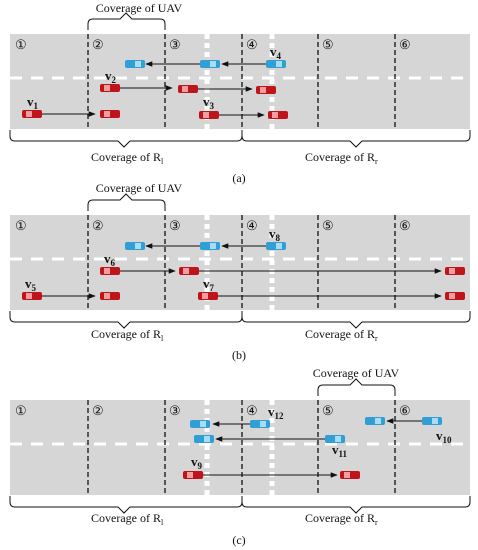 Image resolution: width=478 pixels, height=550 pixels. I want to click on vehicle-label: v8, so click(275, 234).